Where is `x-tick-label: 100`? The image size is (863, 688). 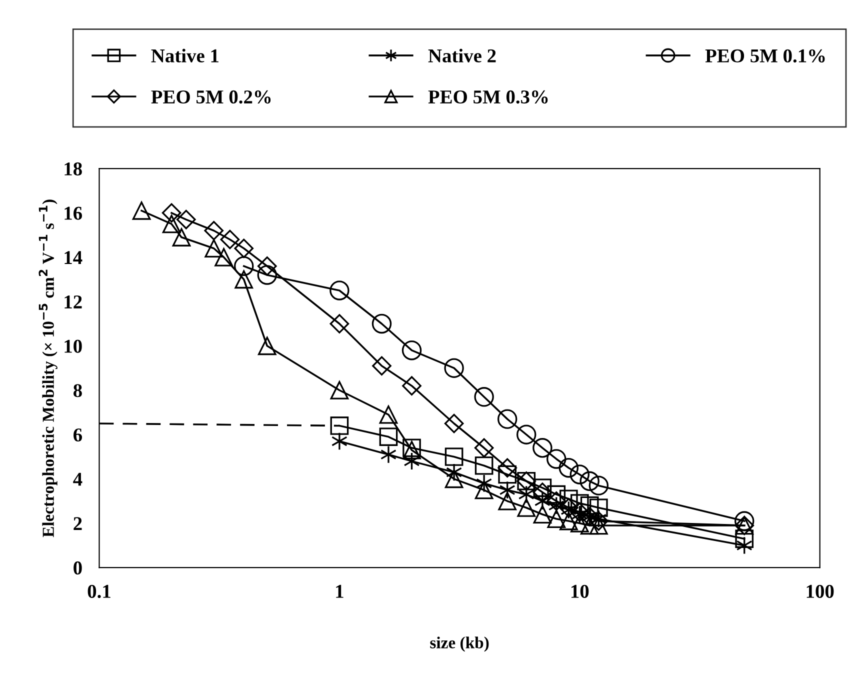
x-tick-label: 100 is located at coordinates (820, 591).